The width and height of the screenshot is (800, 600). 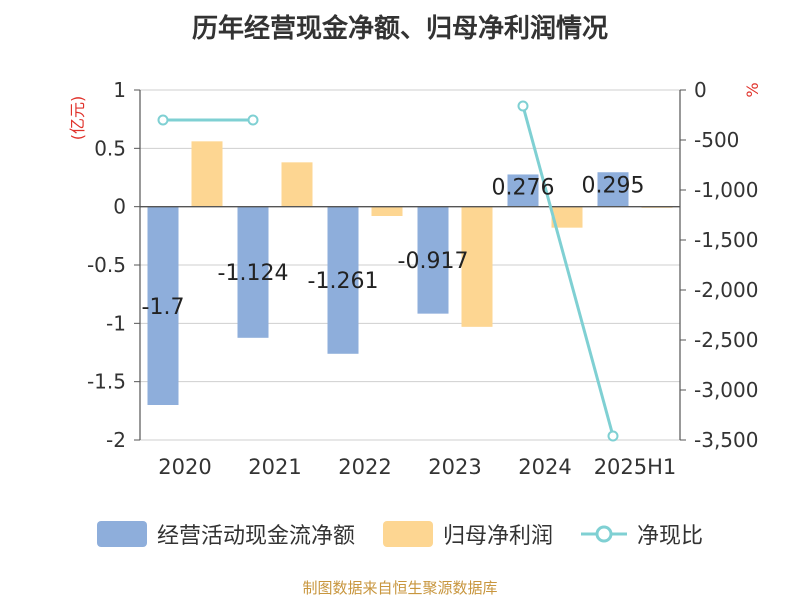 What do you see at coordinates (752, 89) in the screenshot?
I see `right-axis-label: %` at bounding box center [752, 89].